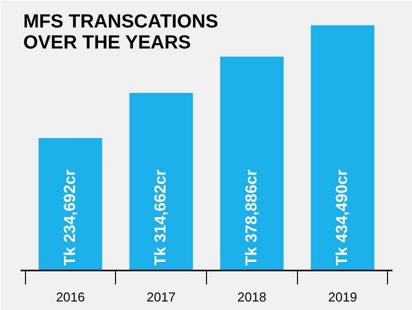  What do you see at coordinates (161, 297) in the screenshot?
I see `x-tick-label: 2017` at bounding box center [161, 297].